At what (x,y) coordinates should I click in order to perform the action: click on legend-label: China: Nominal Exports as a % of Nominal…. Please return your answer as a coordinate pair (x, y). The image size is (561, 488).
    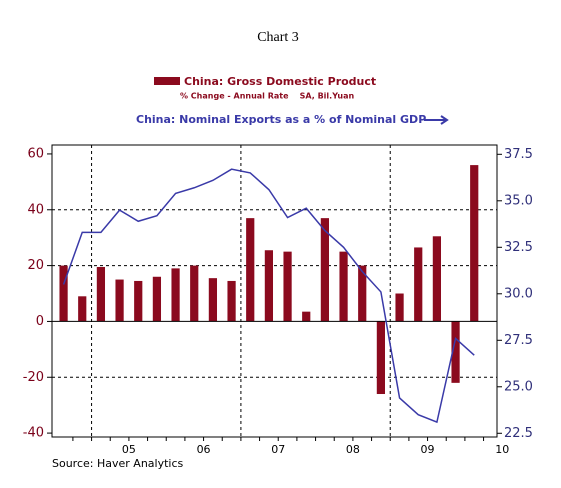
    Looking at the image, I should click on (281, 119).